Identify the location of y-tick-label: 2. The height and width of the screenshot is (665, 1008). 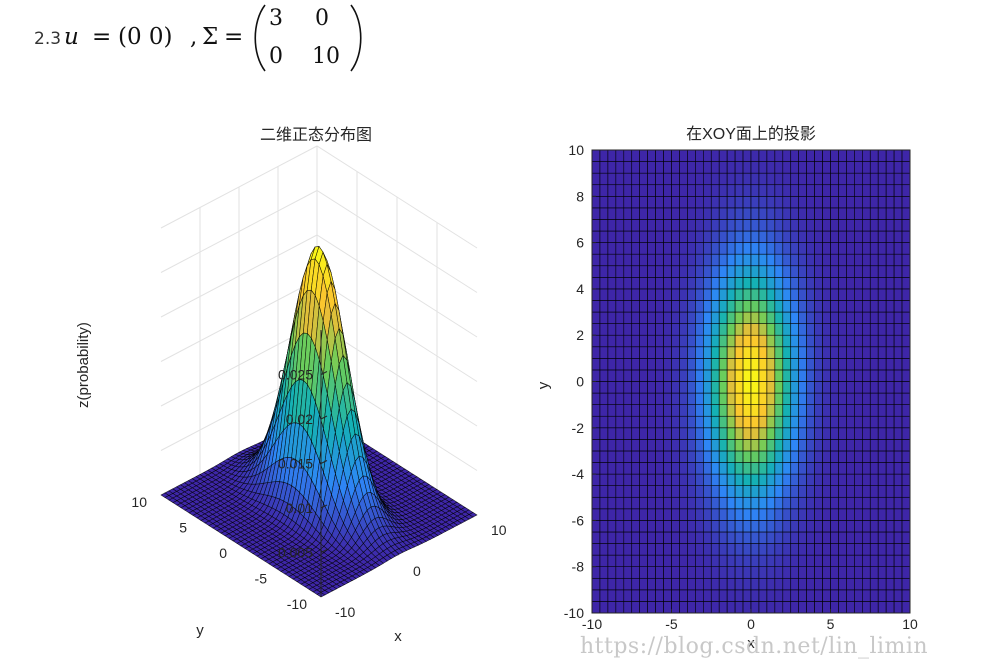
(580, 335).